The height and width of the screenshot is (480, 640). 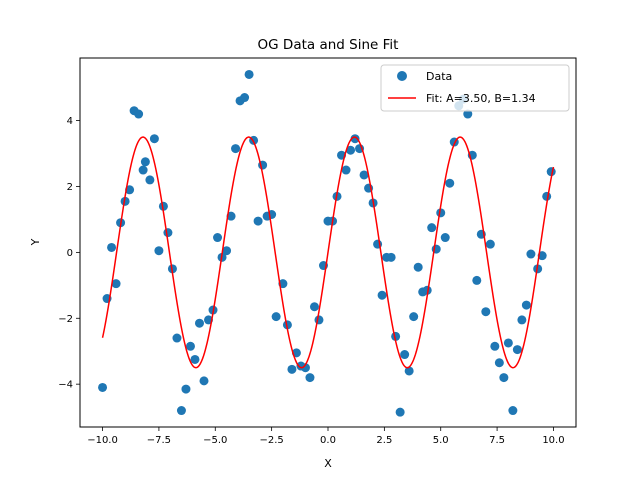 What do you see at coordinates (481, 98) in the screenshot?
I see `legend-label-fit: Fit: A=3.50, B=1.34` at bounding box center [481, 98].